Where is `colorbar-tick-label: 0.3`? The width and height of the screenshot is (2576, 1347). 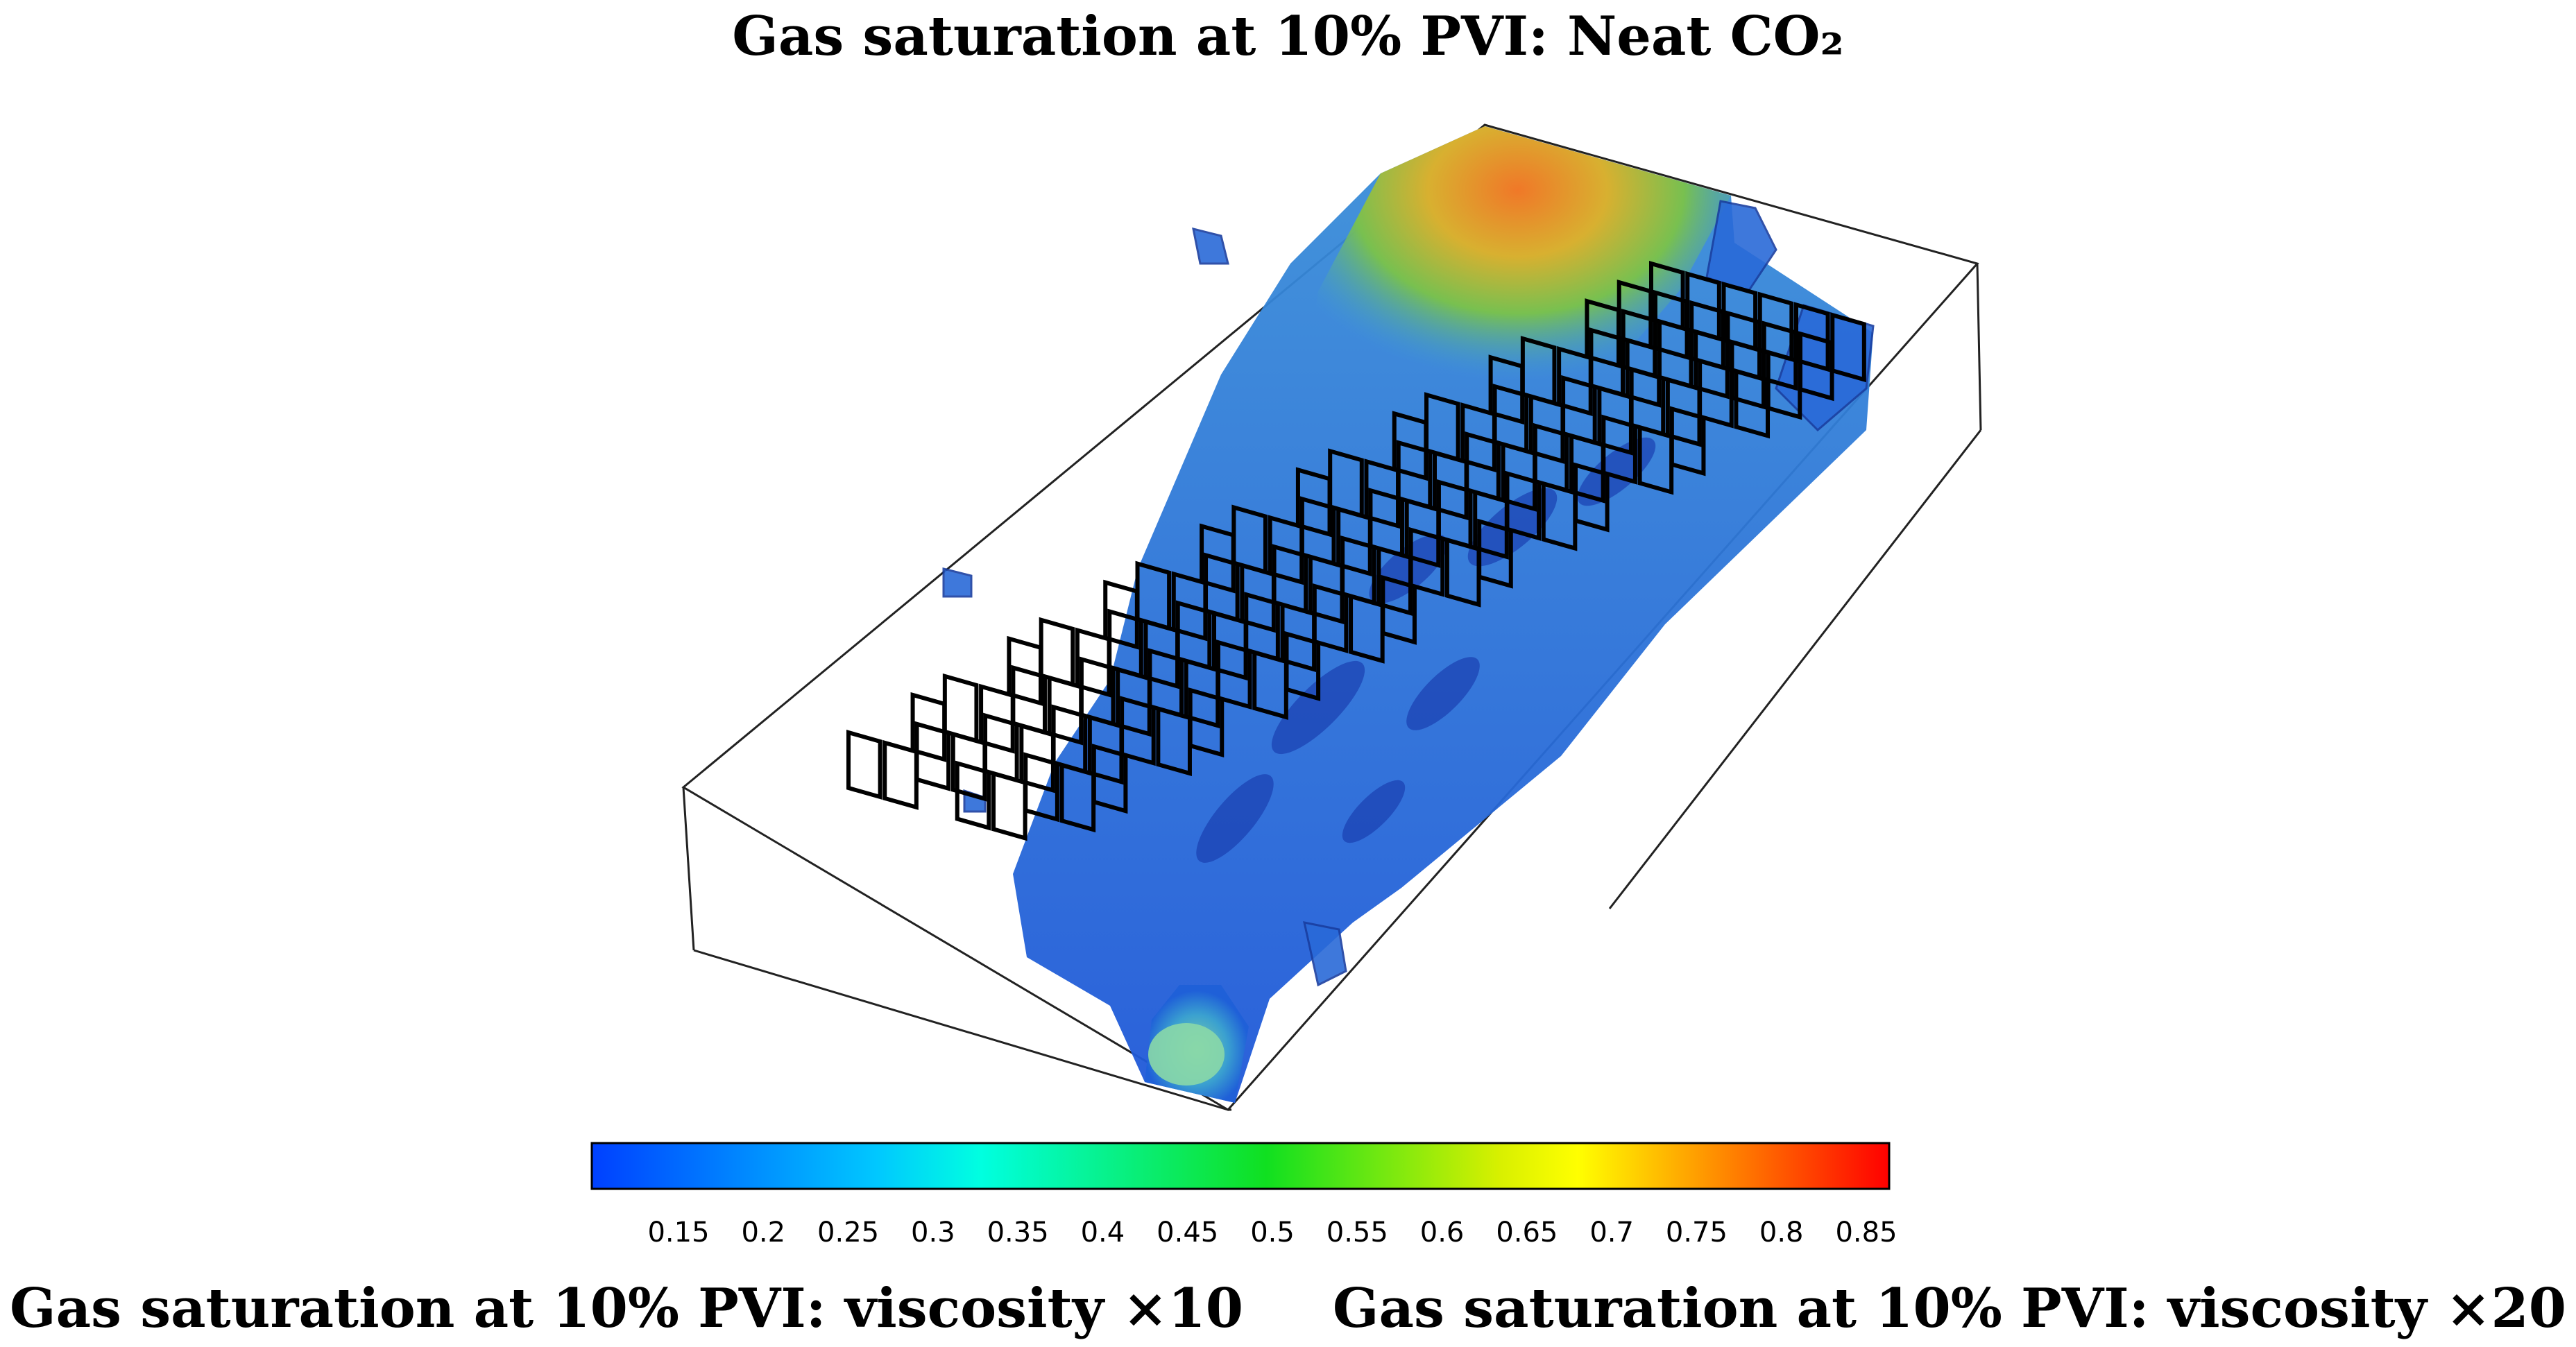
colorbar-tick-label: 0.3 is located at coordinates (933, 1233).